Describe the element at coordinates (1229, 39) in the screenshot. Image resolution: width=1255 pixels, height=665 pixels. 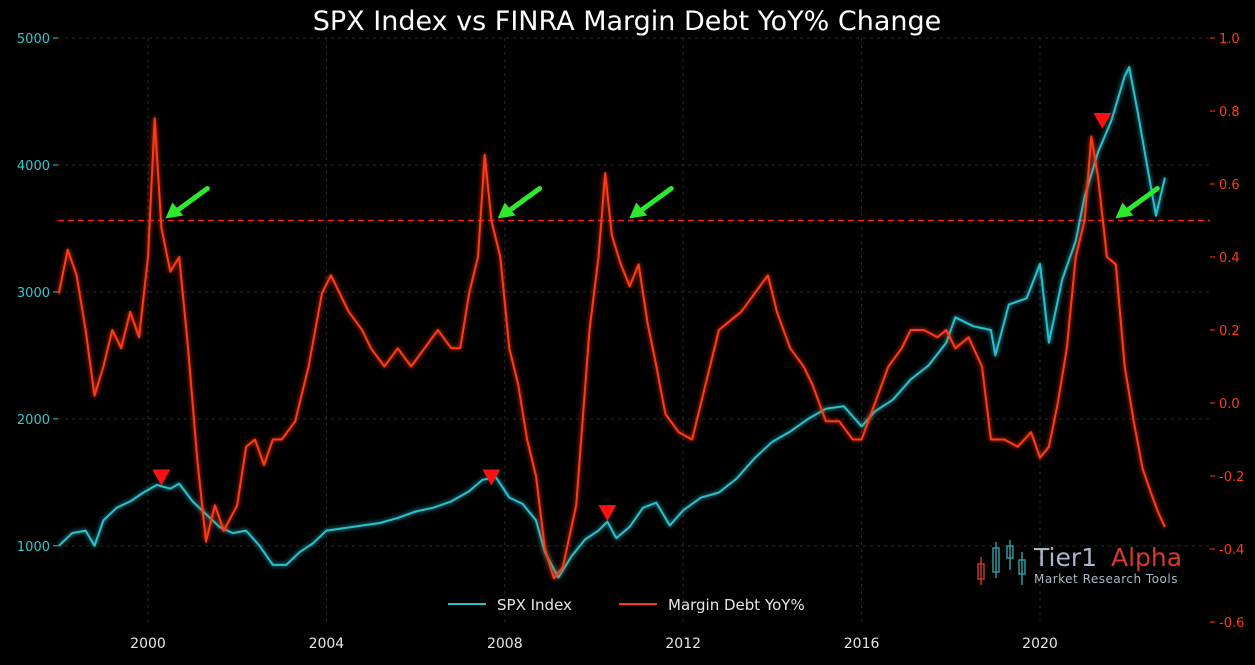
I see `y-right-tick-label: 1.0` at that location.